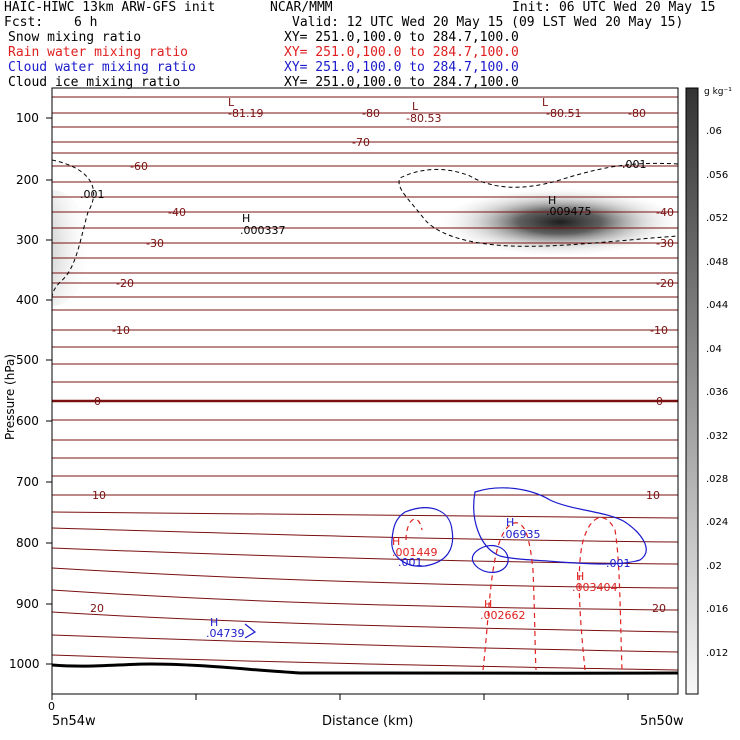  What do you see at coordinates (371, 113) in the screenshot?
I see `isotherm-label: -80` at bounding box center [371, 113].